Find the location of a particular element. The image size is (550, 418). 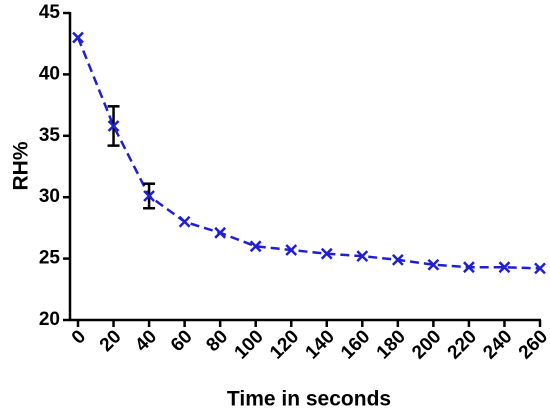

y-tick-label: 25 is located at coordinates (50, 258).